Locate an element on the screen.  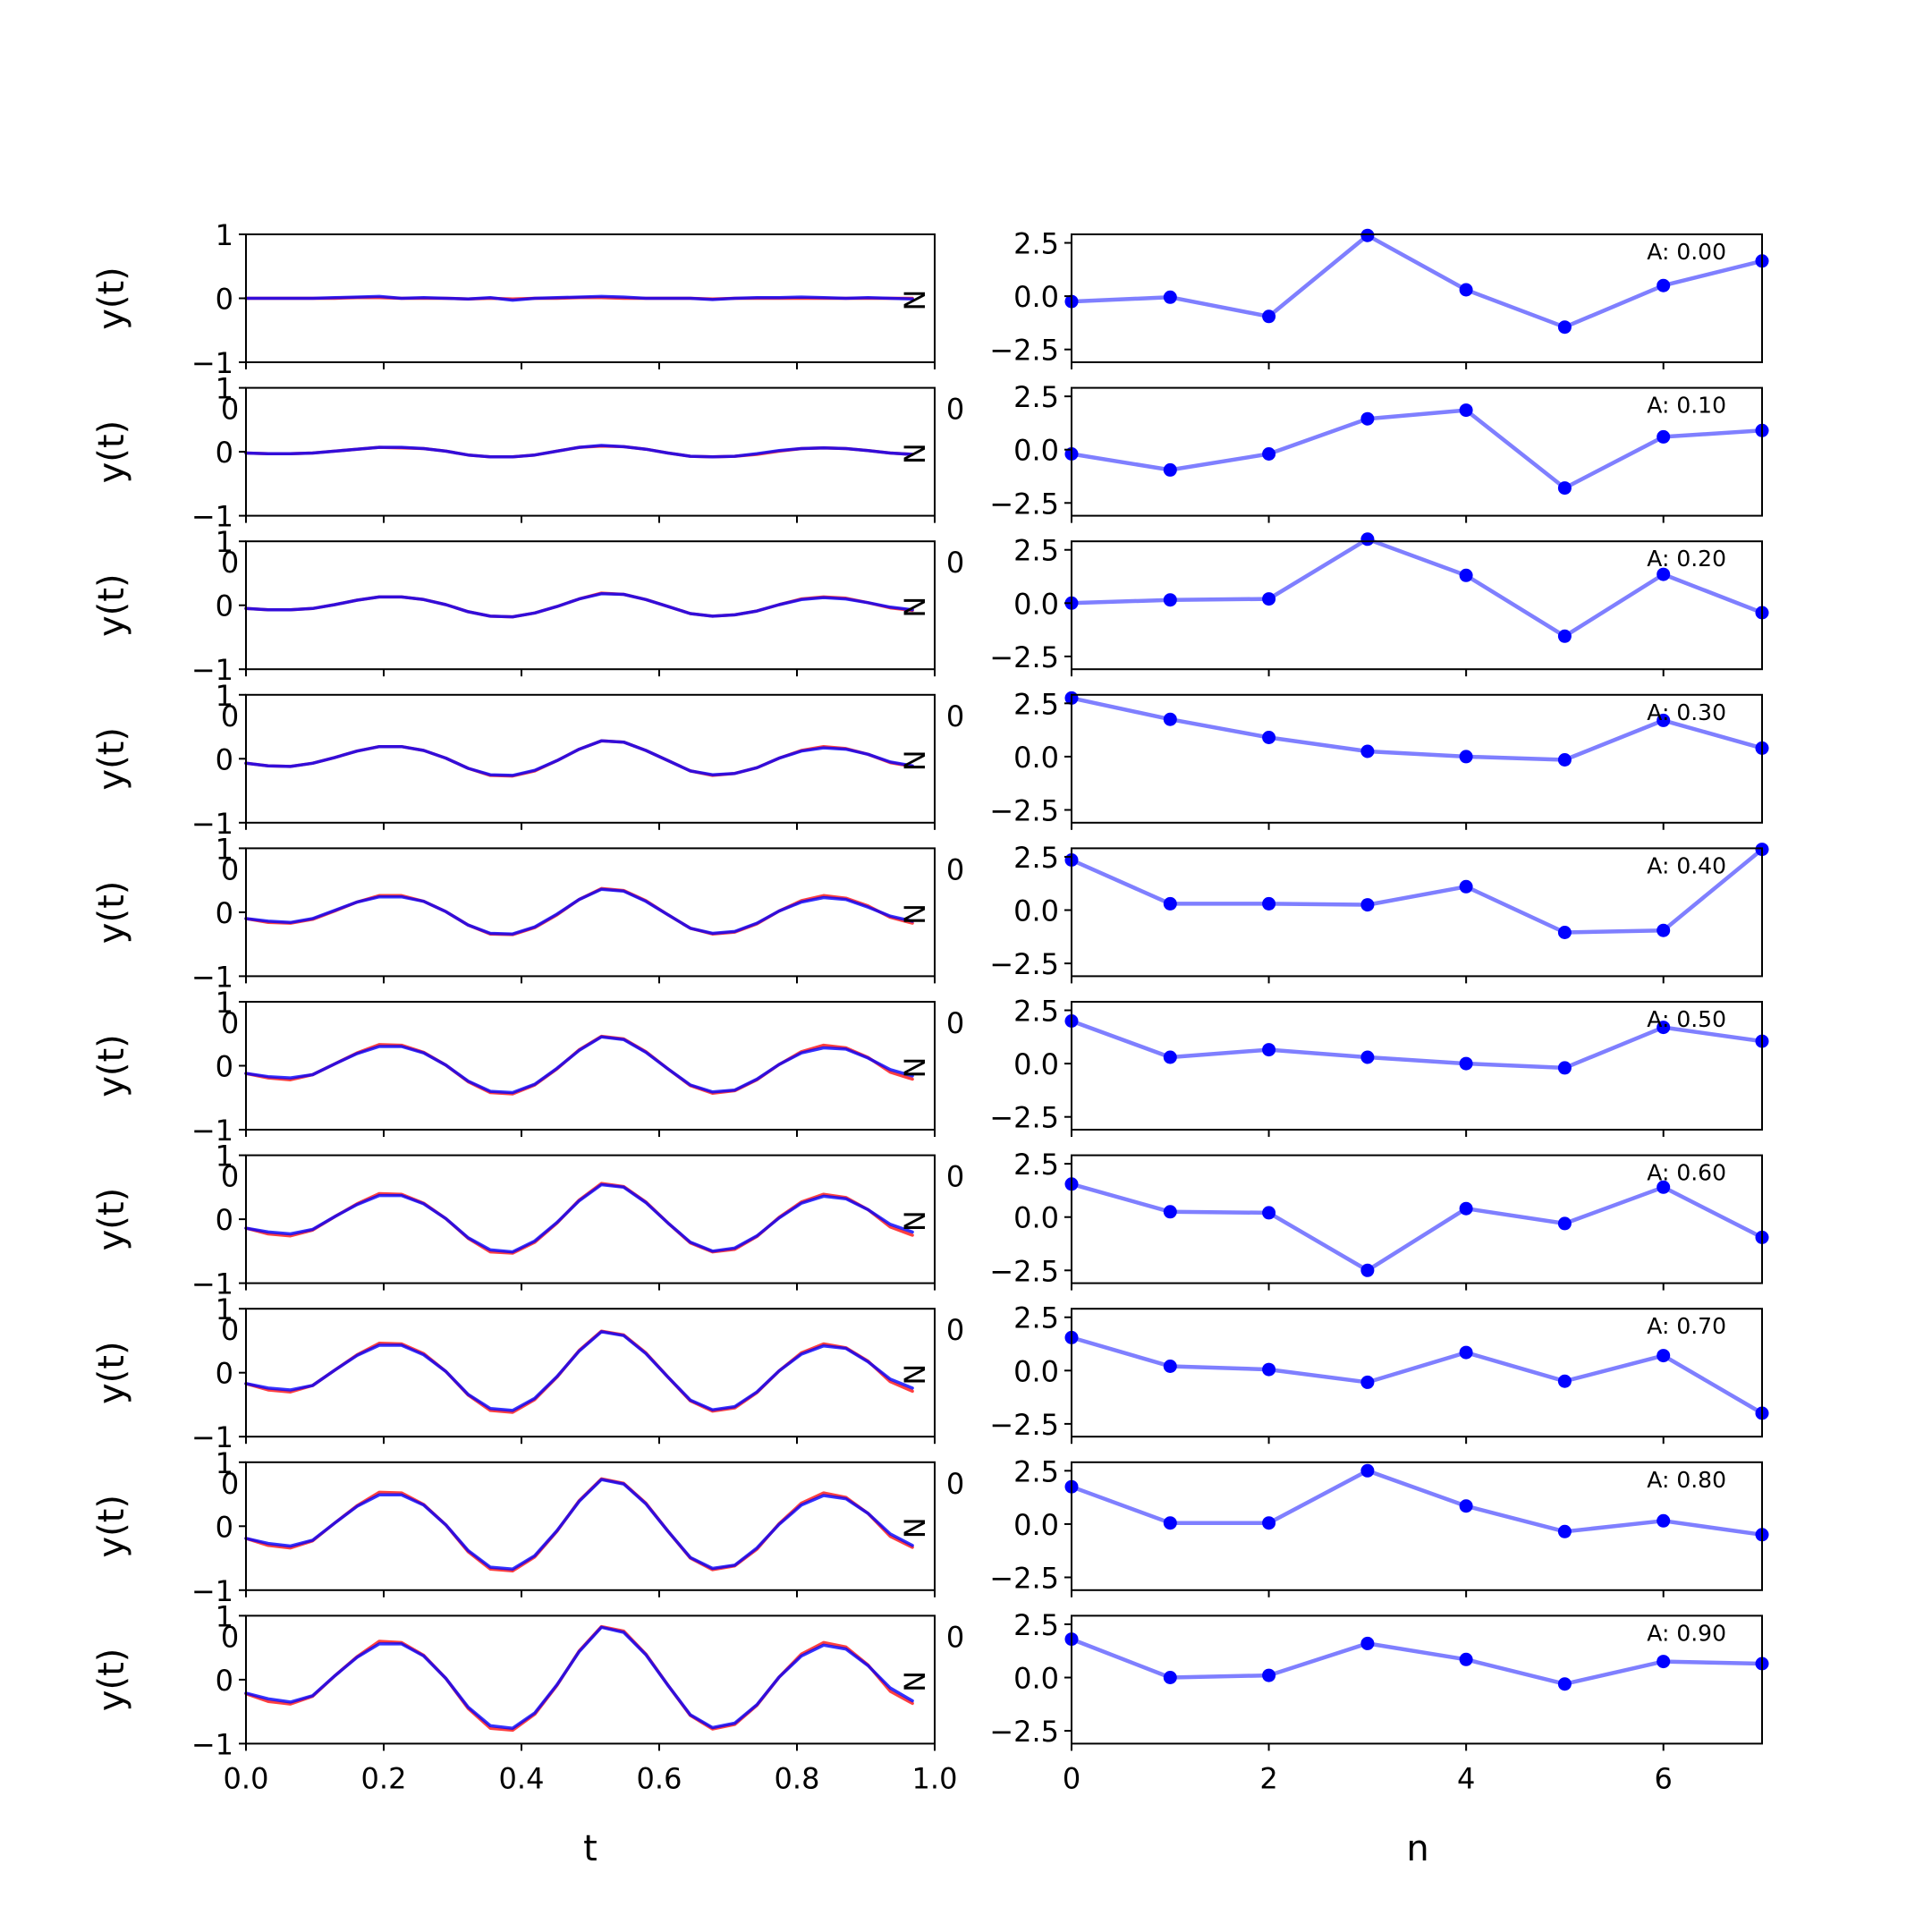
x-tick-label: 0.8 is located at coordinates (797, 1778).